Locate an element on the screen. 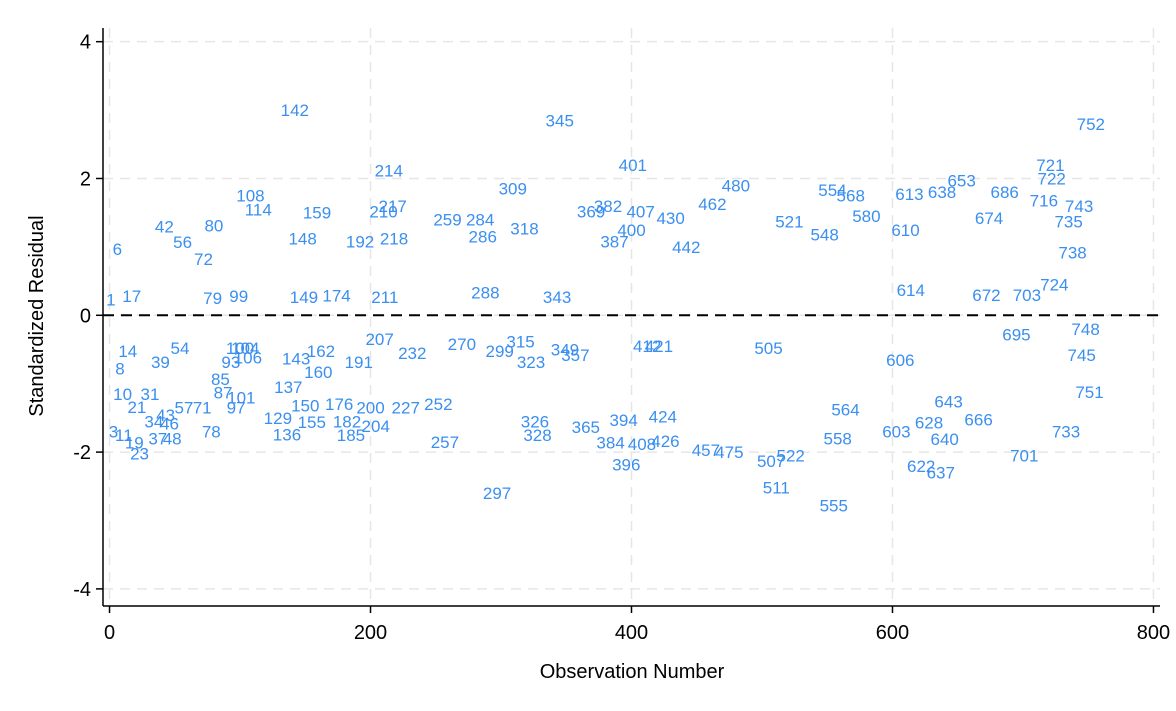  data-point-label: 603 is located at coordinates (896, 432).